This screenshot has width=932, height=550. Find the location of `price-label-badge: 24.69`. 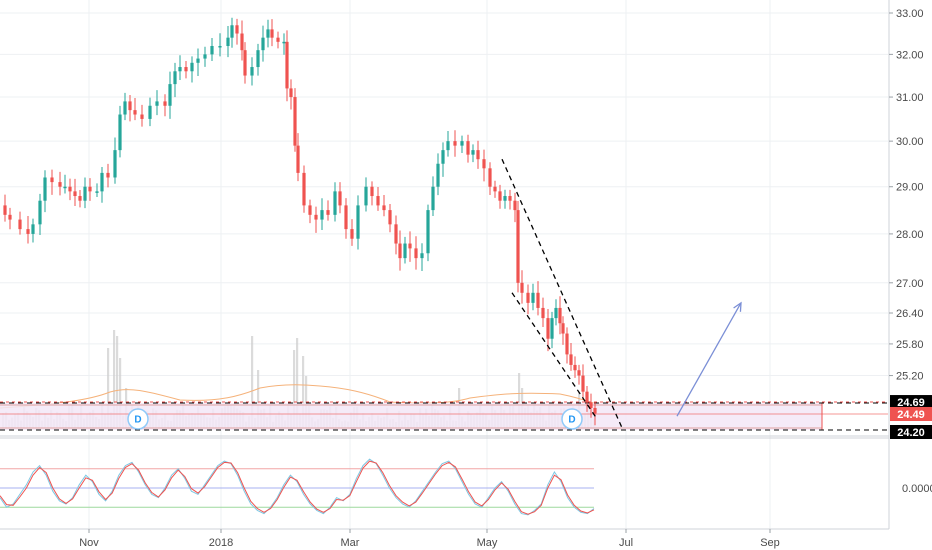

price-label-badge: 24.69 is located at coordinates (911, 402).